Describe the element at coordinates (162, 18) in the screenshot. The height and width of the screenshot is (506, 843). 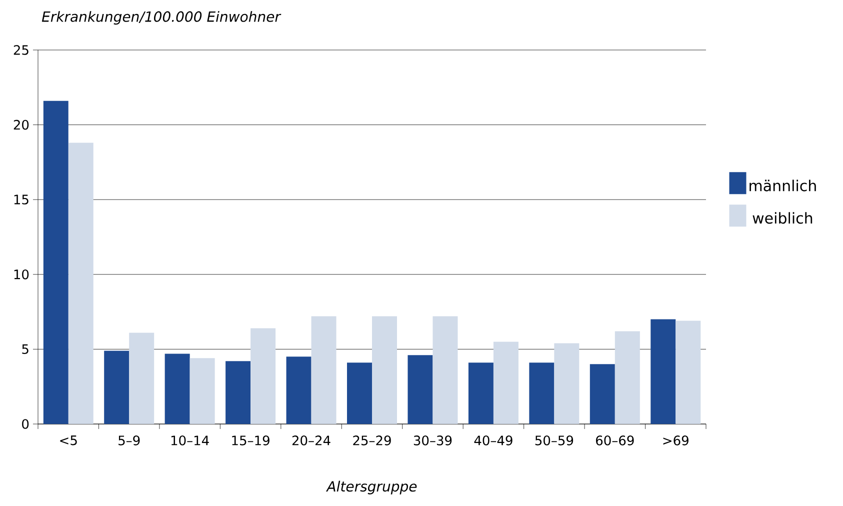
I see `y-axis-title: Erkrankungen/100.000 Einwohner` at that location.